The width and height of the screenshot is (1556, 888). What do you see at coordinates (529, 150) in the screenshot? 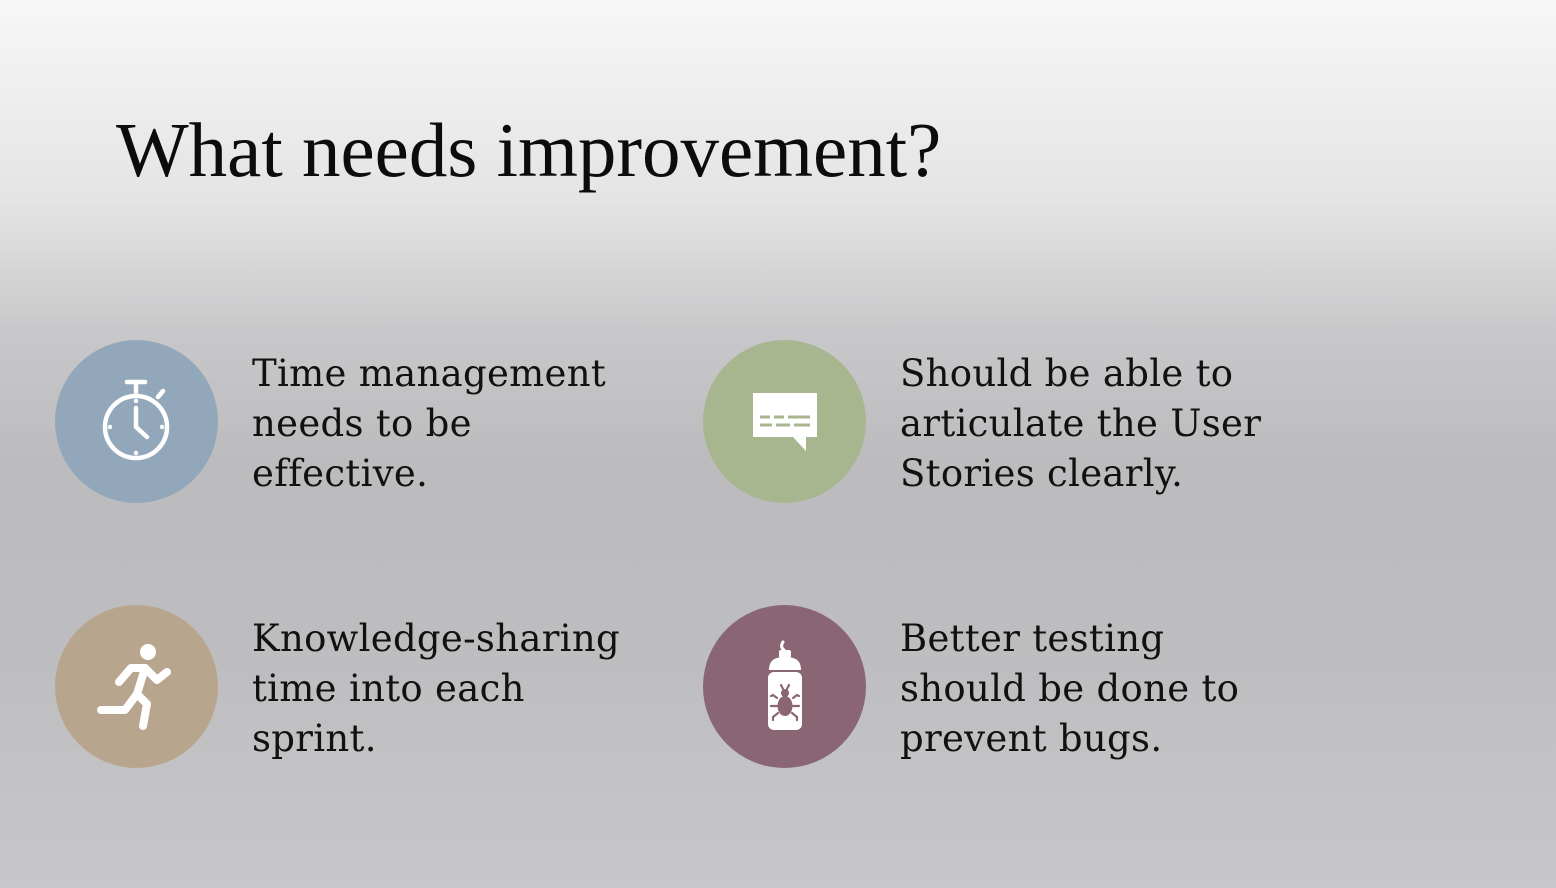
I see `slide-title: What needs improvement?` at bounding box center [529, 150].